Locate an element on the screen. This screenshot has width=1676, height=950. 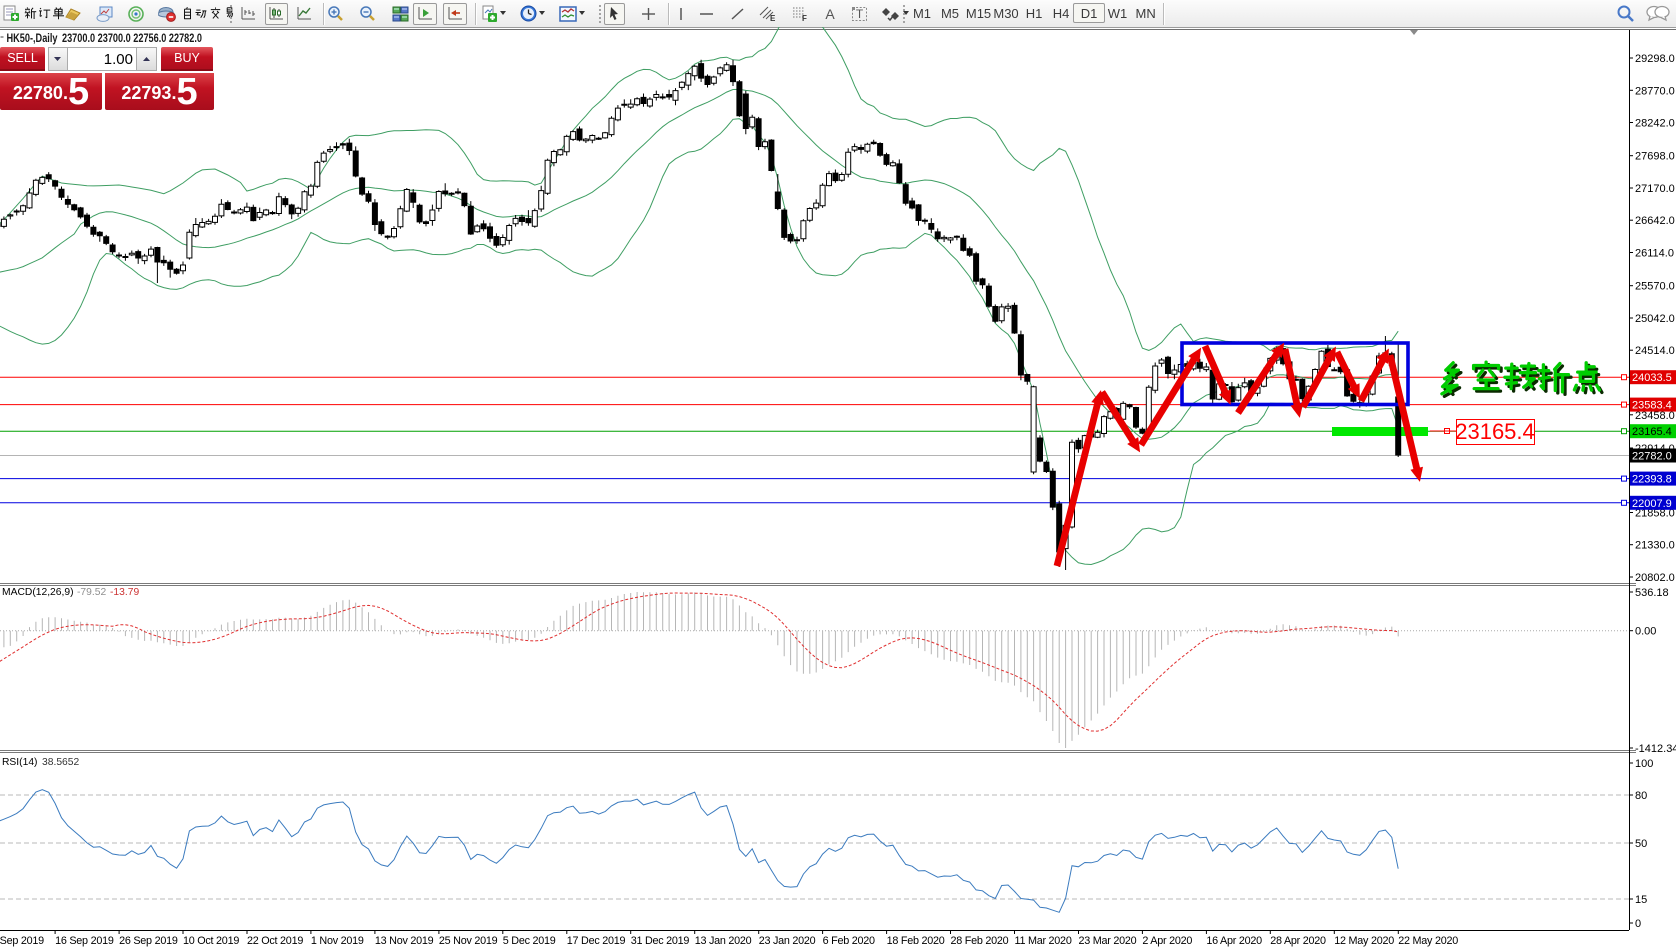
svg-text: 21858.0 is located at coordinates (1655, 513).